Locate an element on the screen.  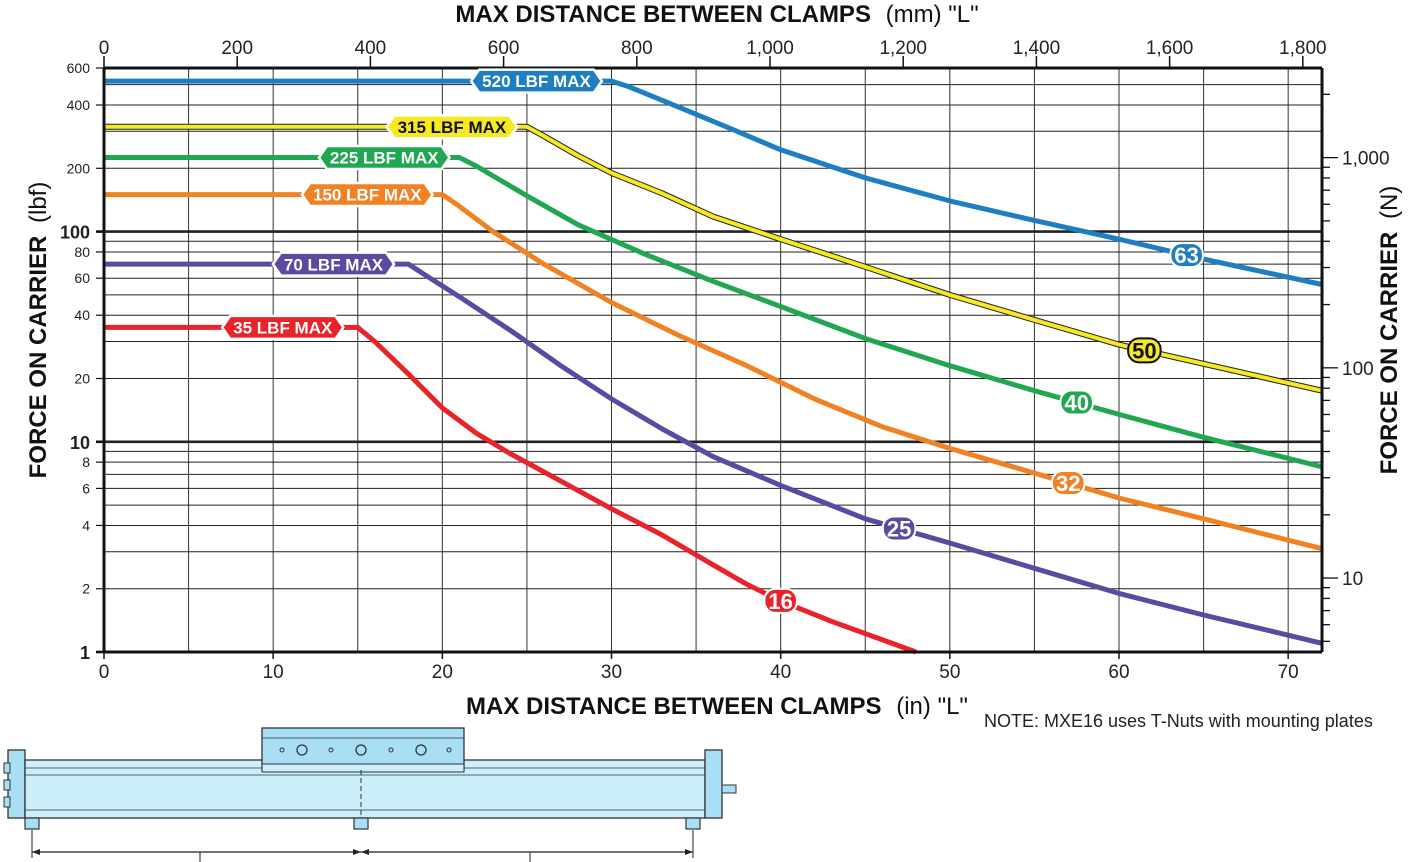
right-axis-title: FORCE ON CARRIER (N) is located at coordinates (1389, 330).